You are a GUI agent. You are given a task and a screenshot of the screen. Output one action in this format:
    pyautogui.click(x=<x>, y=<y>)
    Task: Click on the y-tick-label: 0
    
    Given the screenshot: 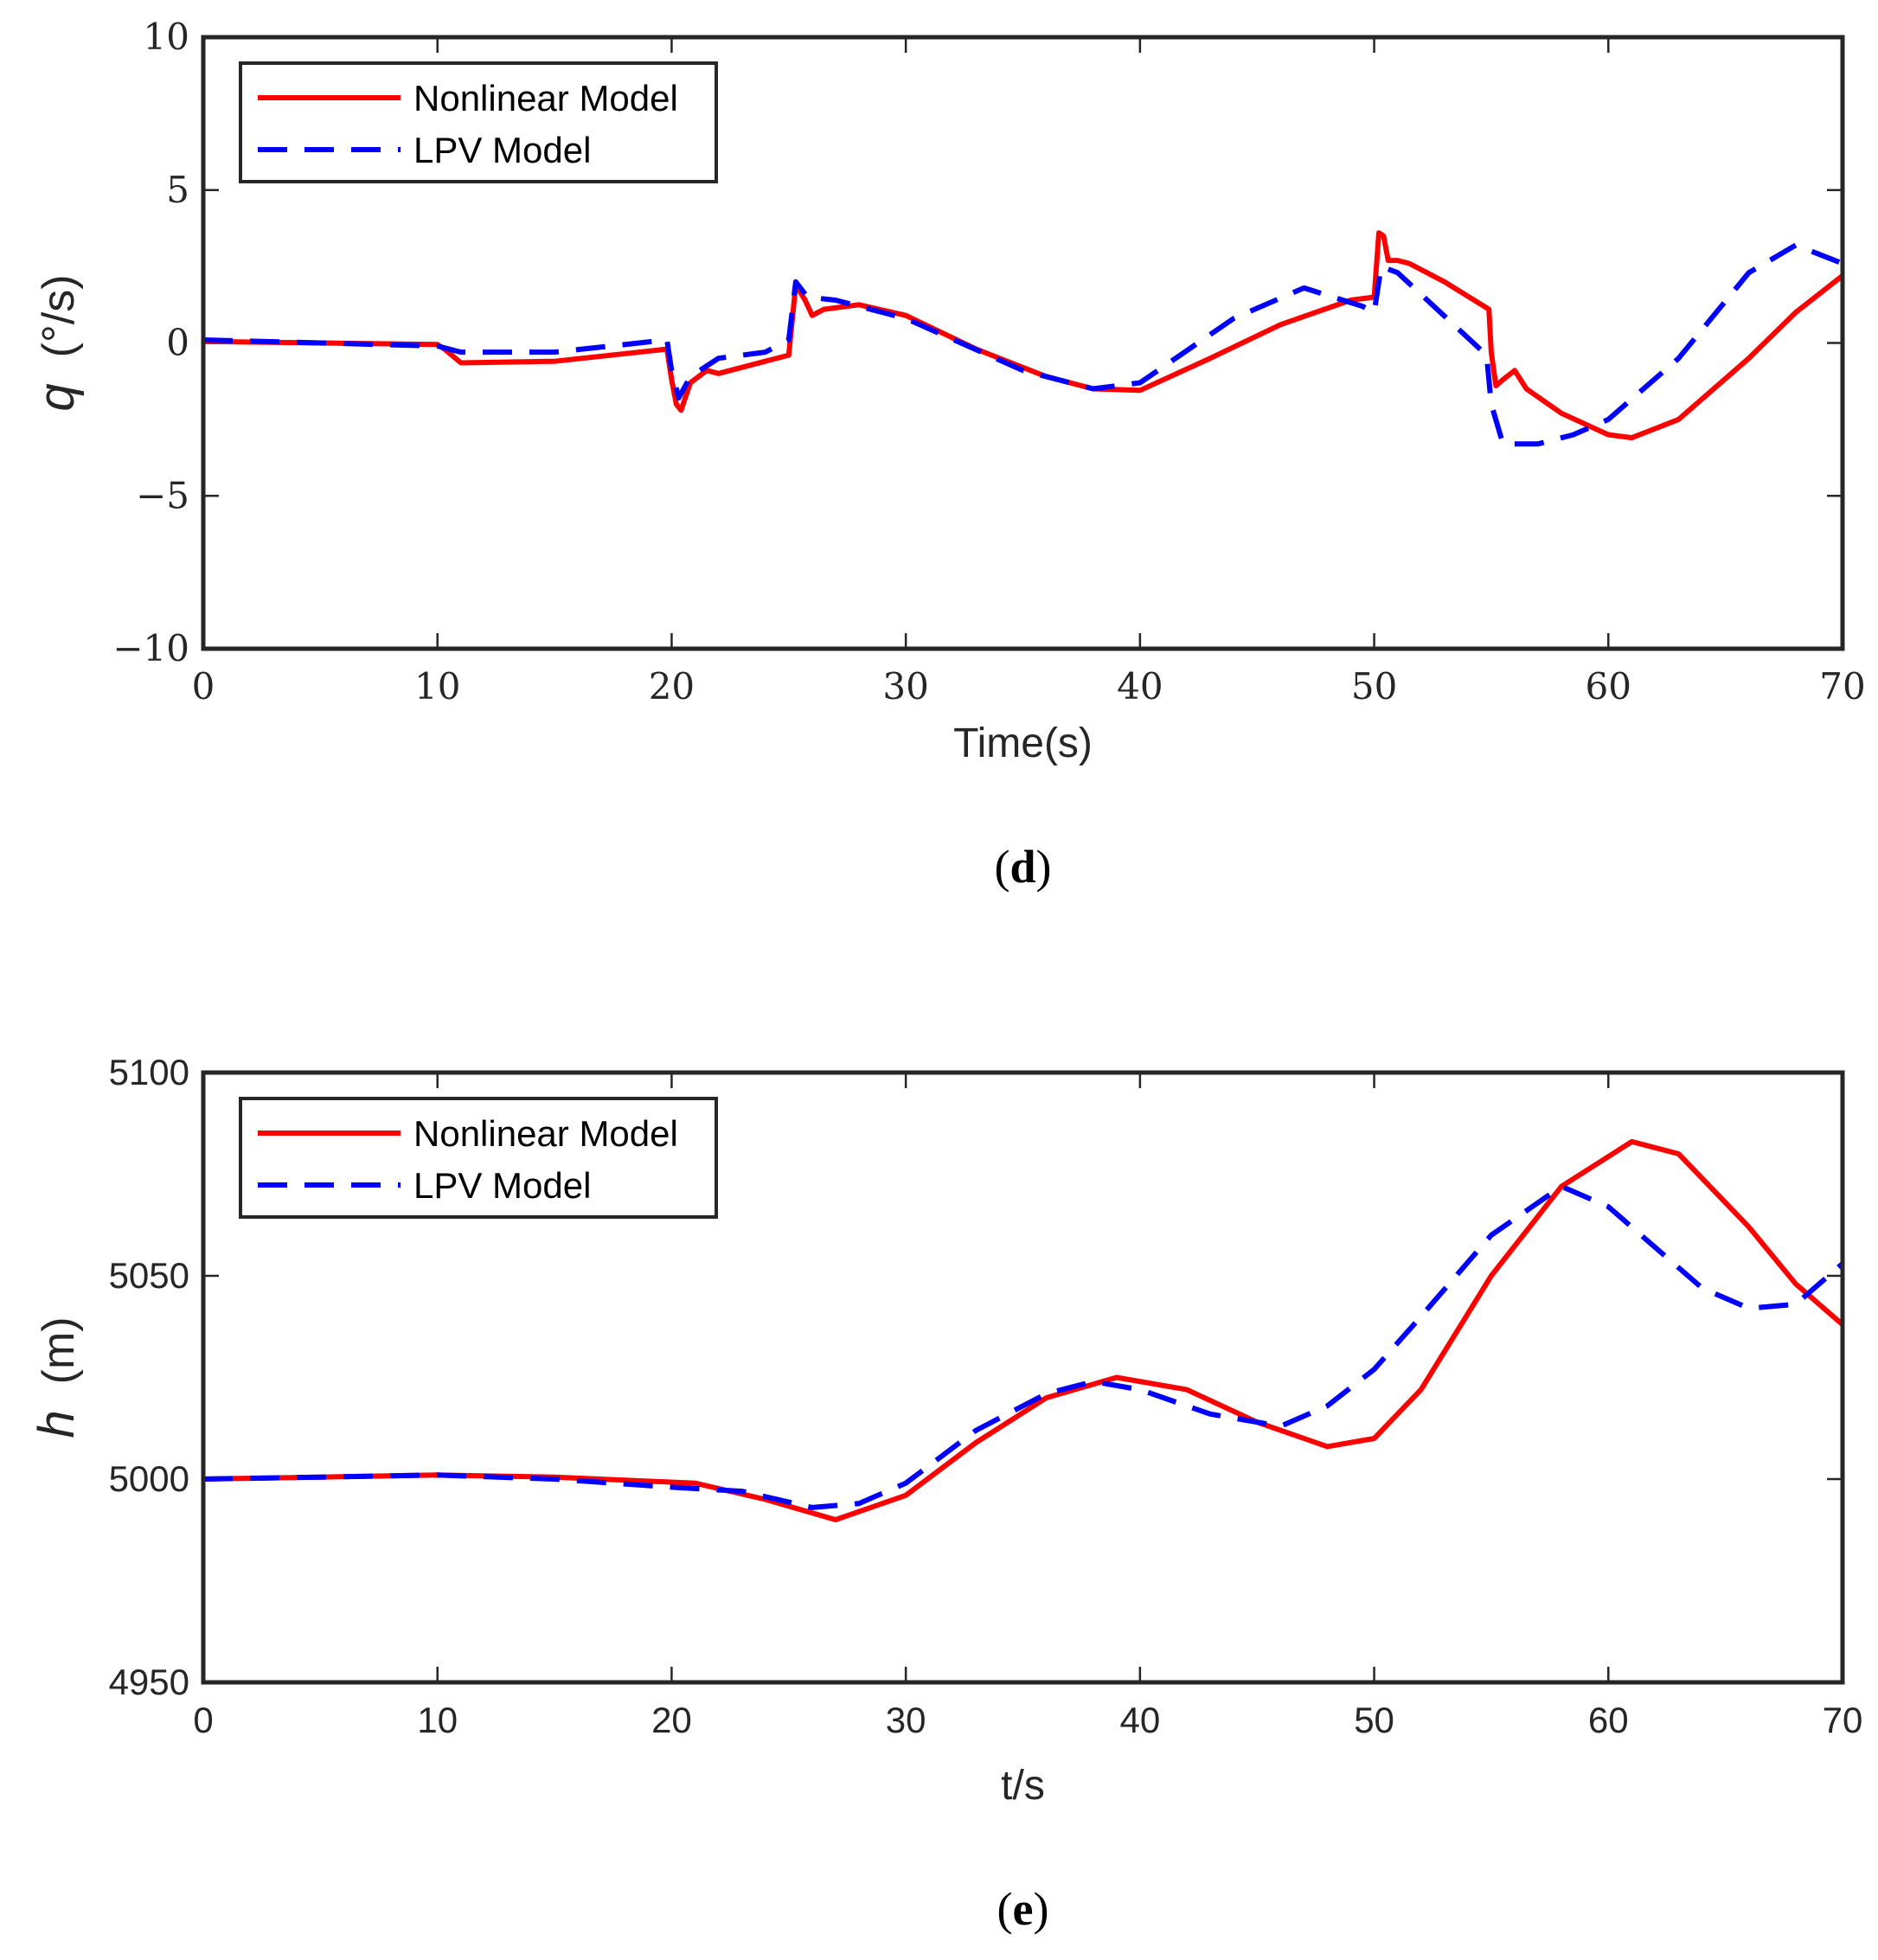 What is the action you would take?
    pyautogui.click(x=178, y=343)
    